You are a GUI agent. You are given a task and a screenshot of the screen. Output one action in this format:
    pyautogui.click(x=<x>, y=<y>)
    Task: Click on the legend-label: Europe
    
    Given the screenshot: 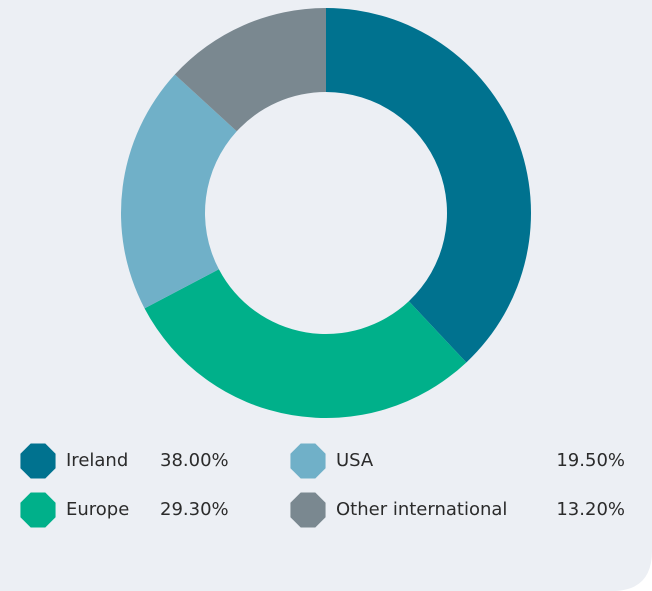 What is the action you would take?
    pyautogui.click(x=97, y=509)
    